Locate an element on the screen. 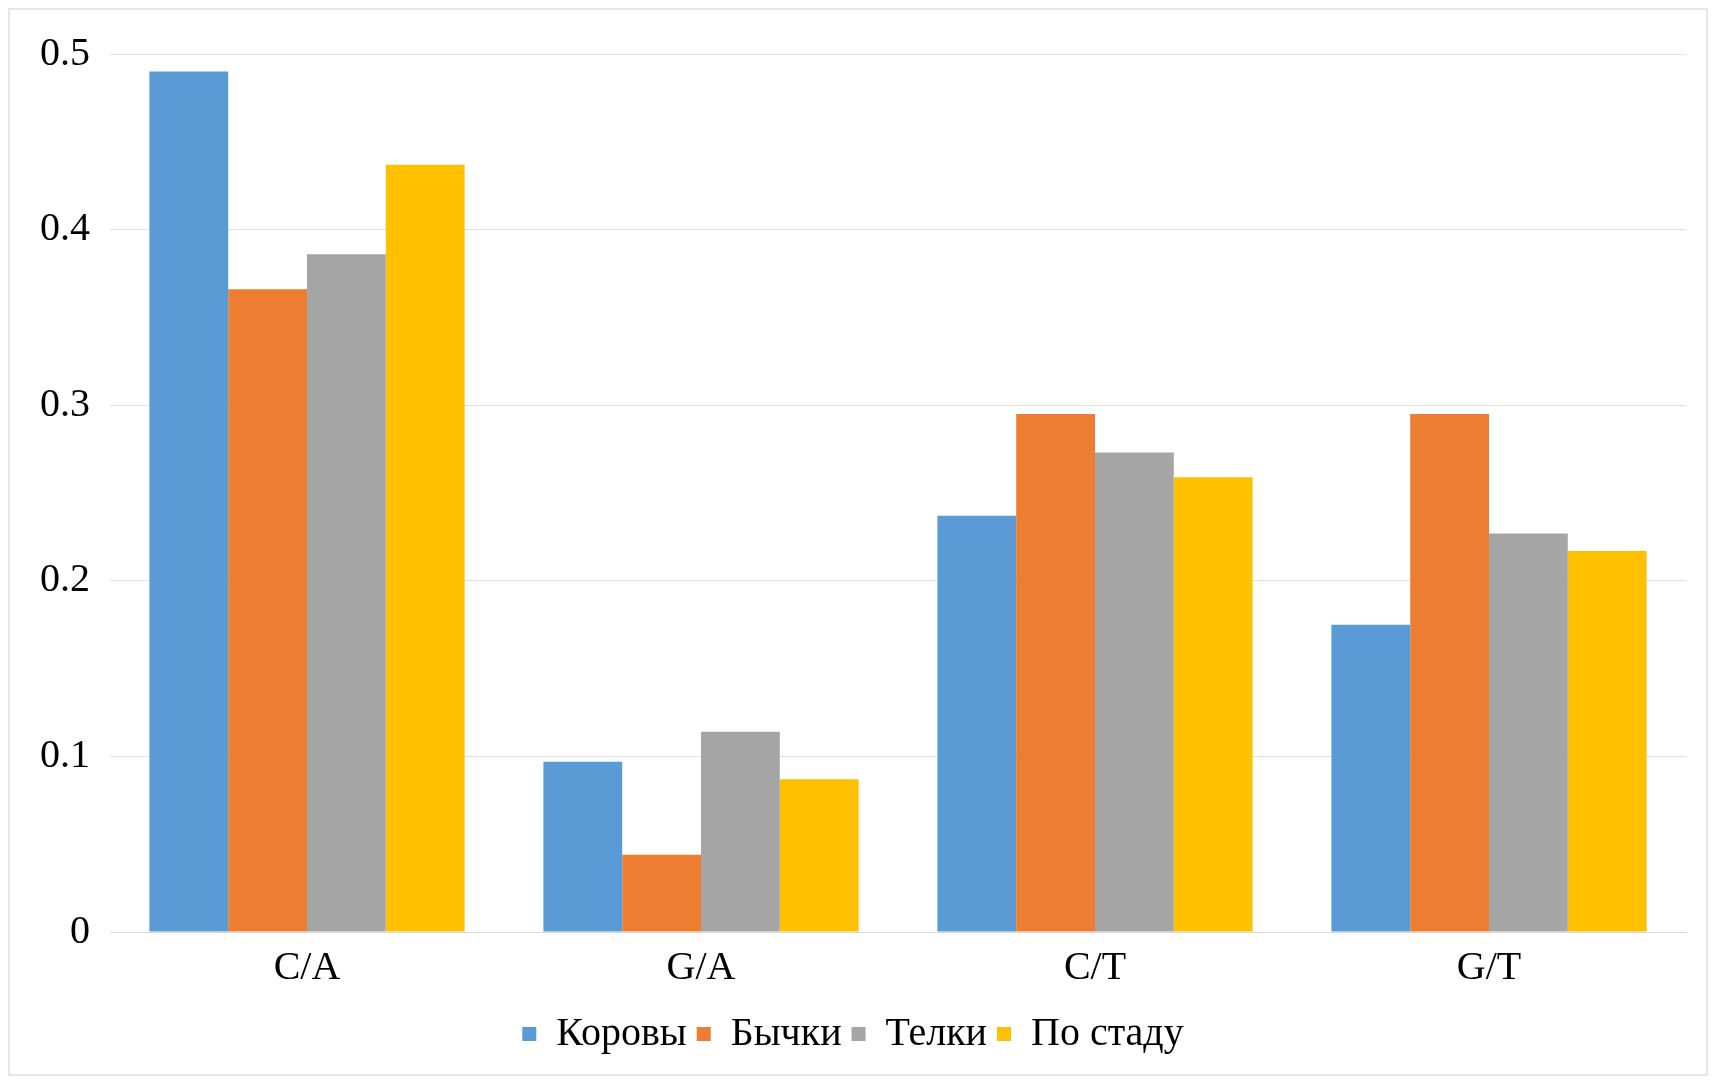 Image resolution: width=1719 pixels, height=1087 pixels. y-tick-label: 0.4 is located at coordinates (65, 227).